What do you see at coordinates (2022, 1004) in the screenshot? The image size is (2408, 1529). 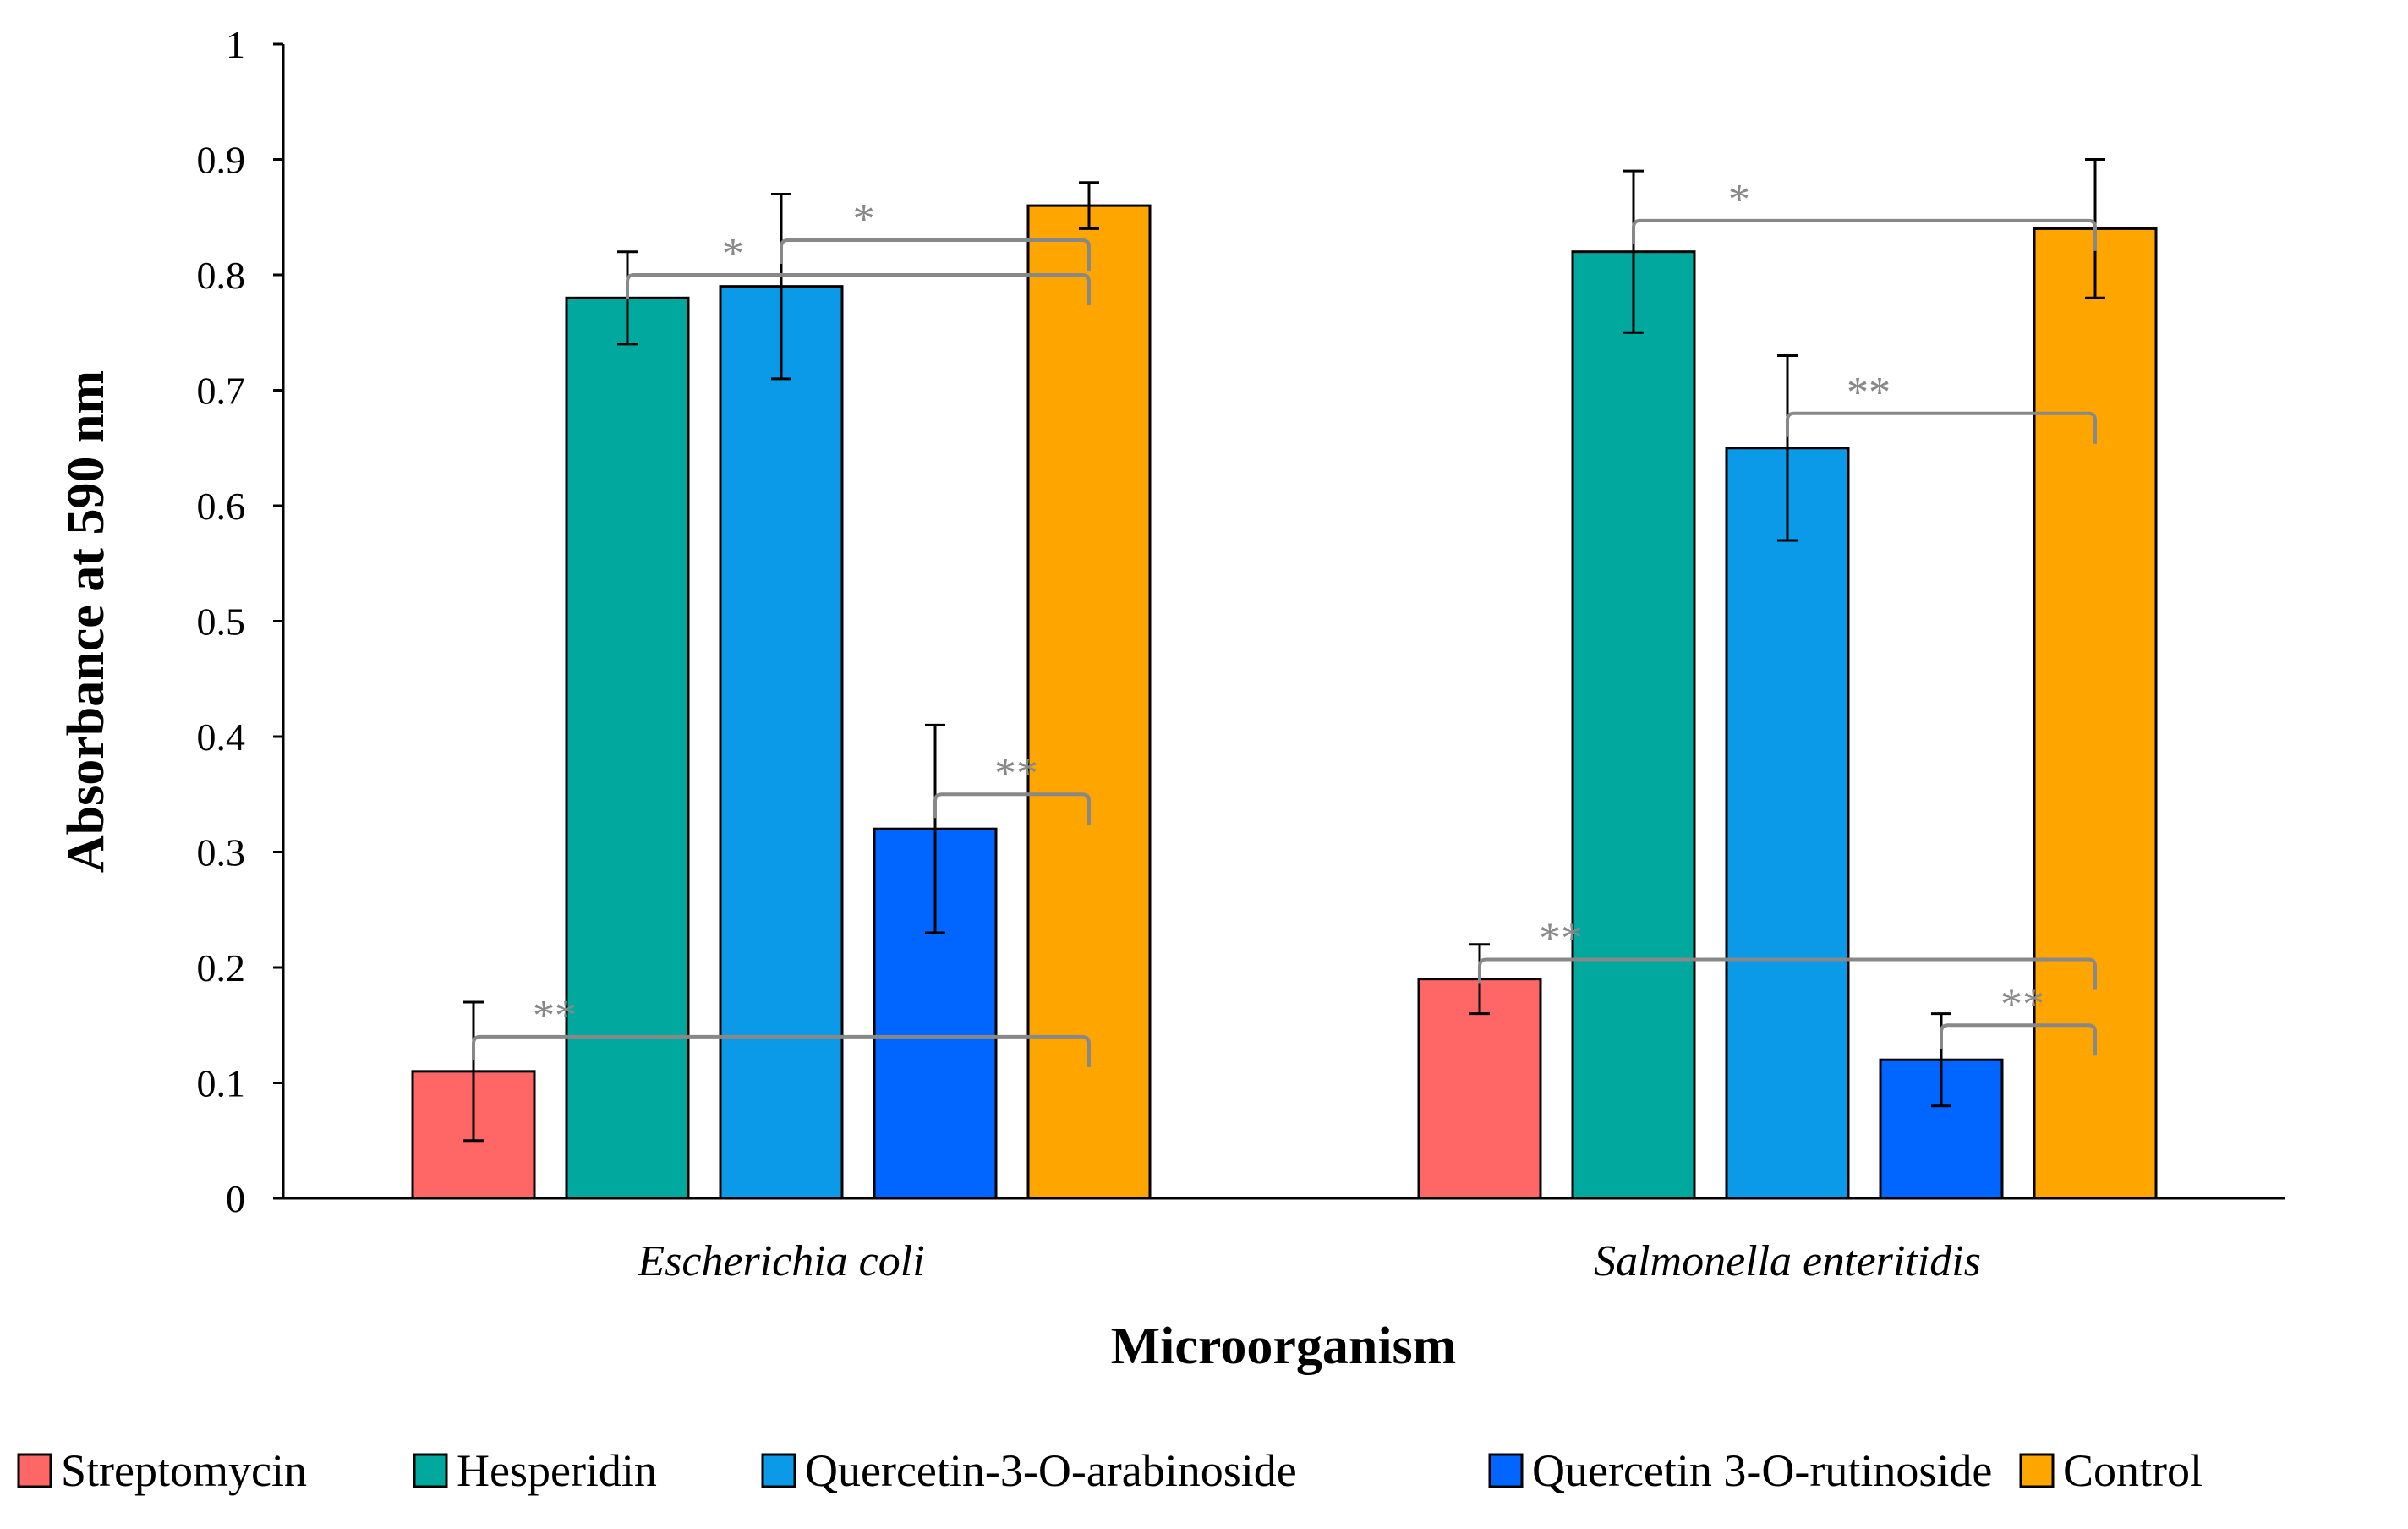 I see `significance-label-7: **` at bounding box center [2022, 1004].